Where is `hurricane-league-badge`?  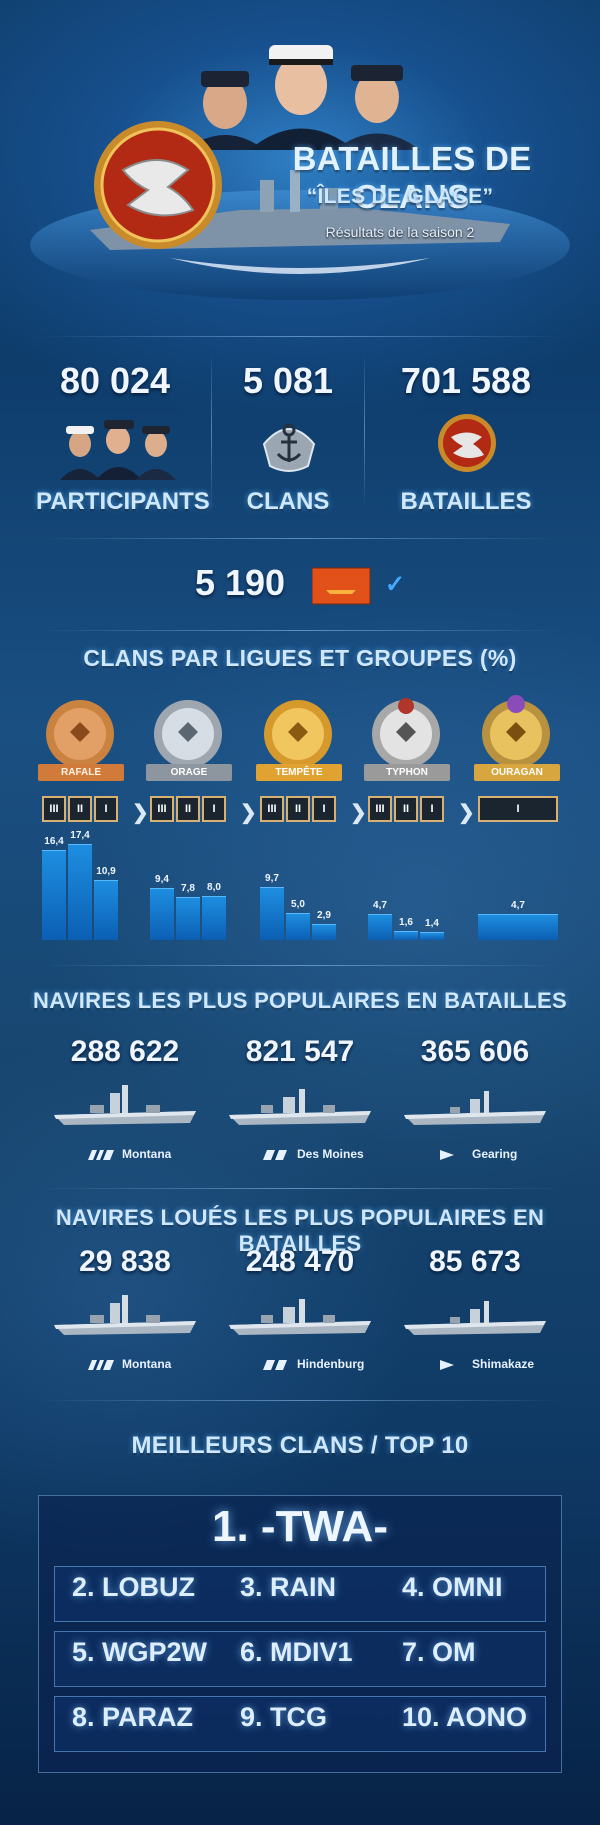 hurricane-league-badge is located at coordinates (516, 731).